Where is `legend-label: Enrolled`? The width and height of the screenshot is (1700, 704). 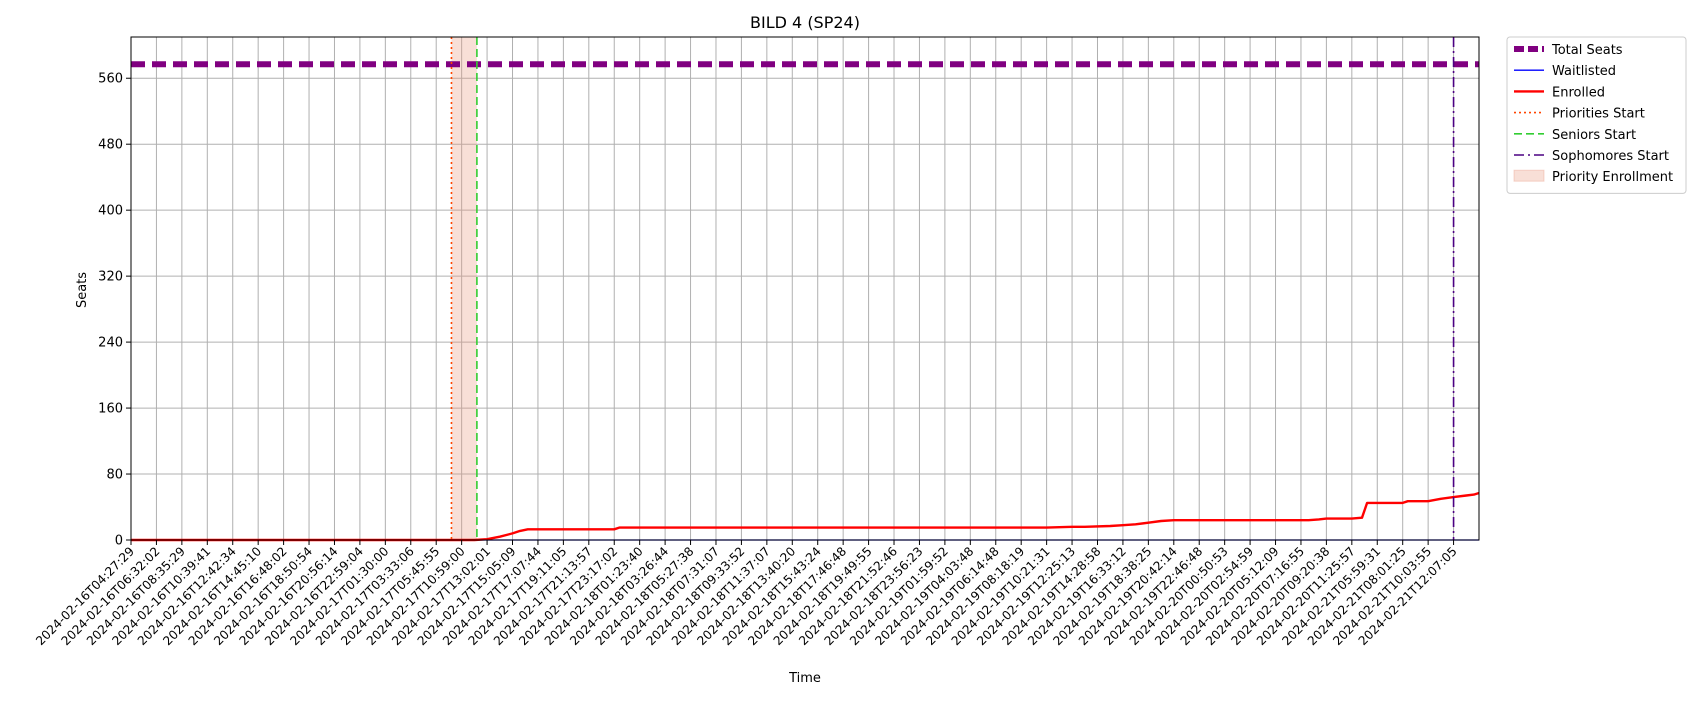 legend-label: Enrolled is located at coordinates (1578, 92).